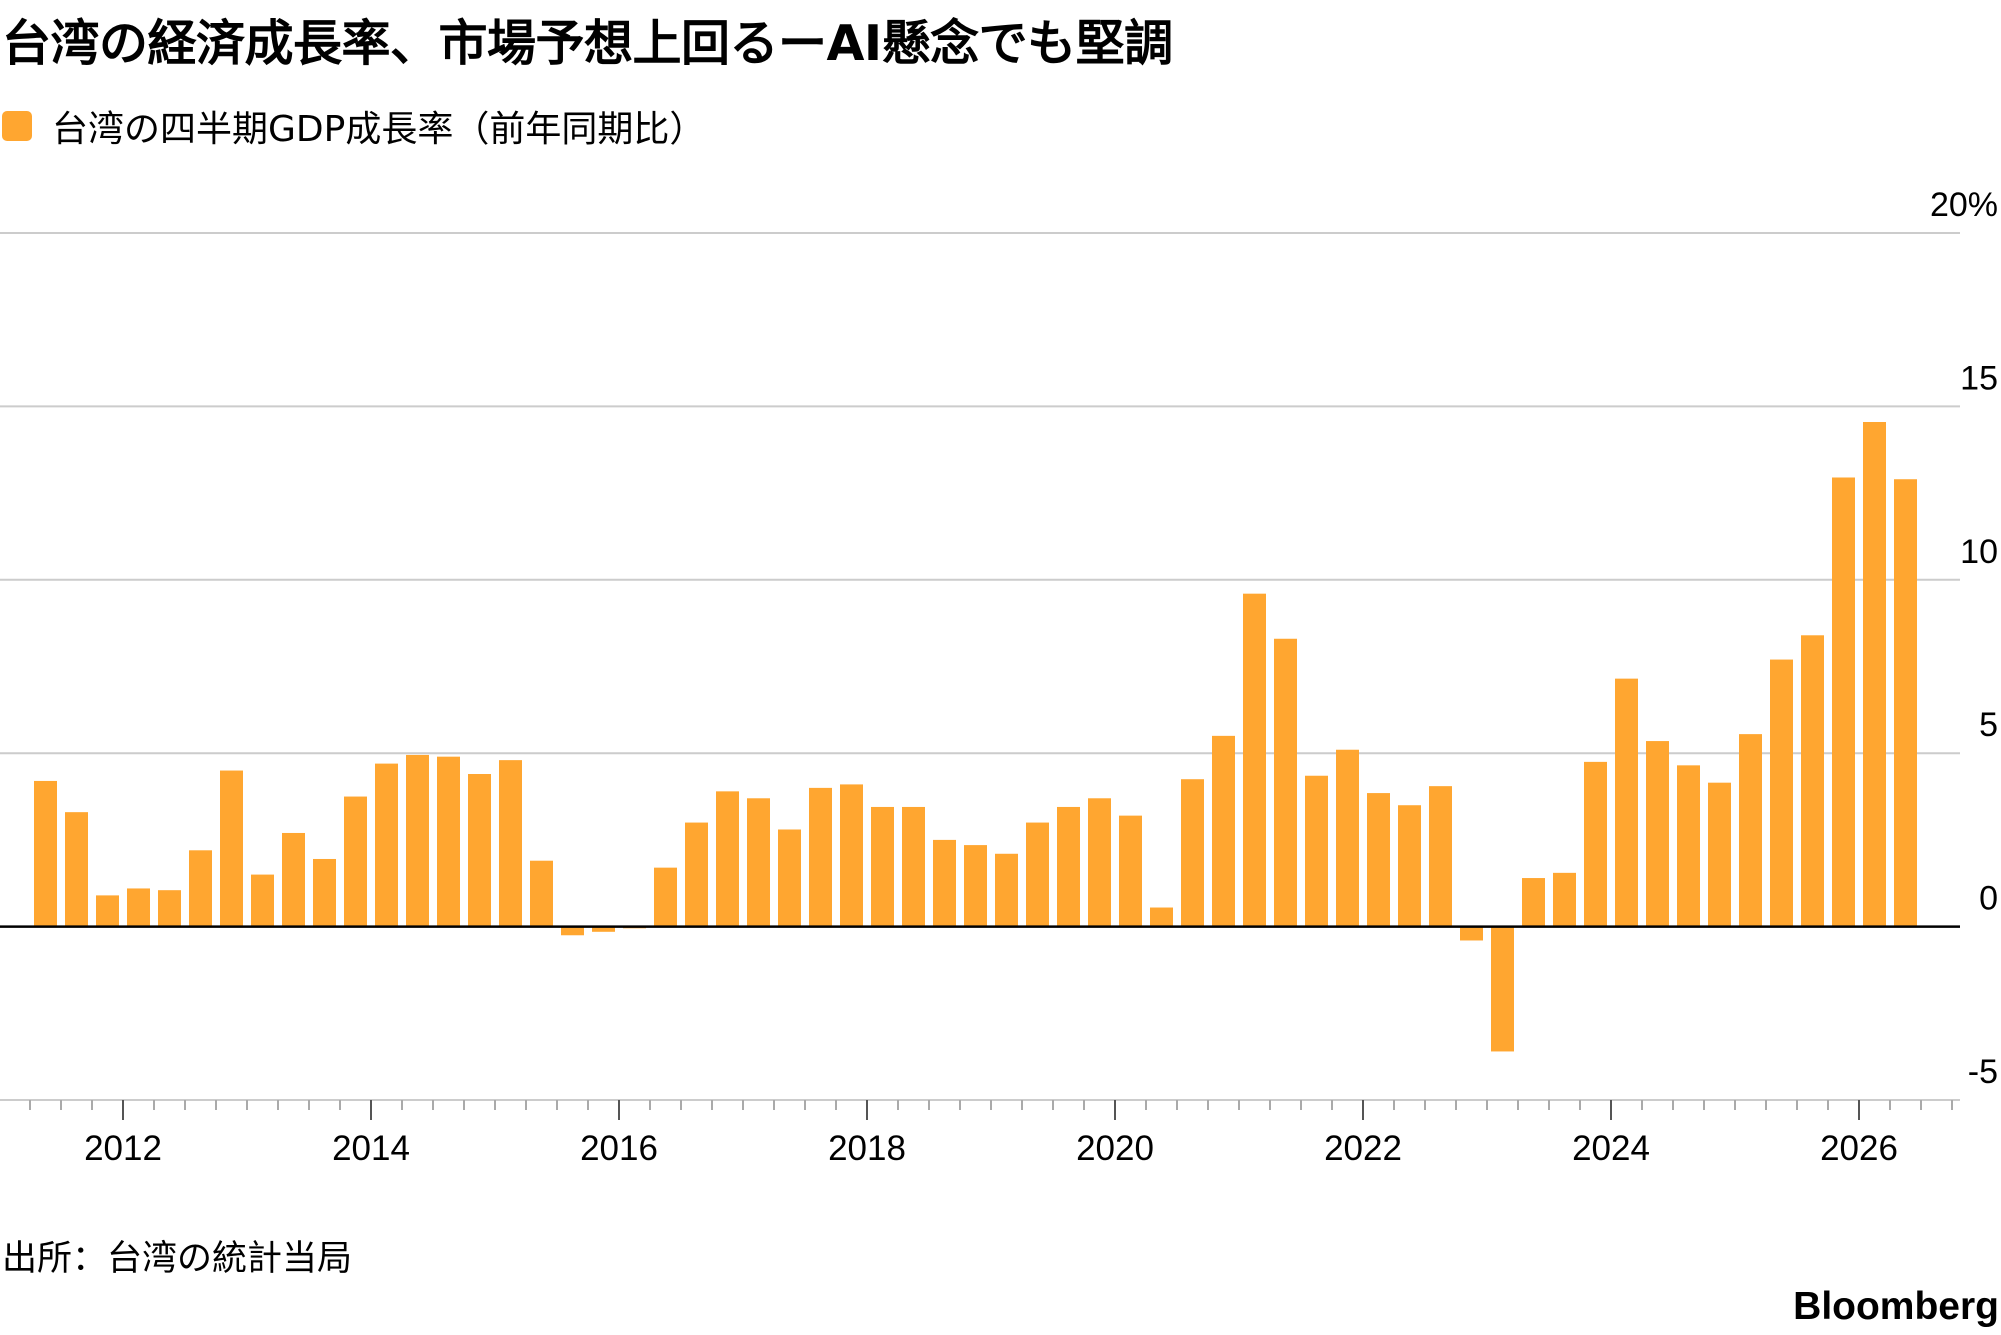 The height and width of the screenshot is (1335, 2001). What do you see at coordinates (123, 1148) in the screenshot?
I see `x-tick-label: 2012` at bounding box center [123, 1148].